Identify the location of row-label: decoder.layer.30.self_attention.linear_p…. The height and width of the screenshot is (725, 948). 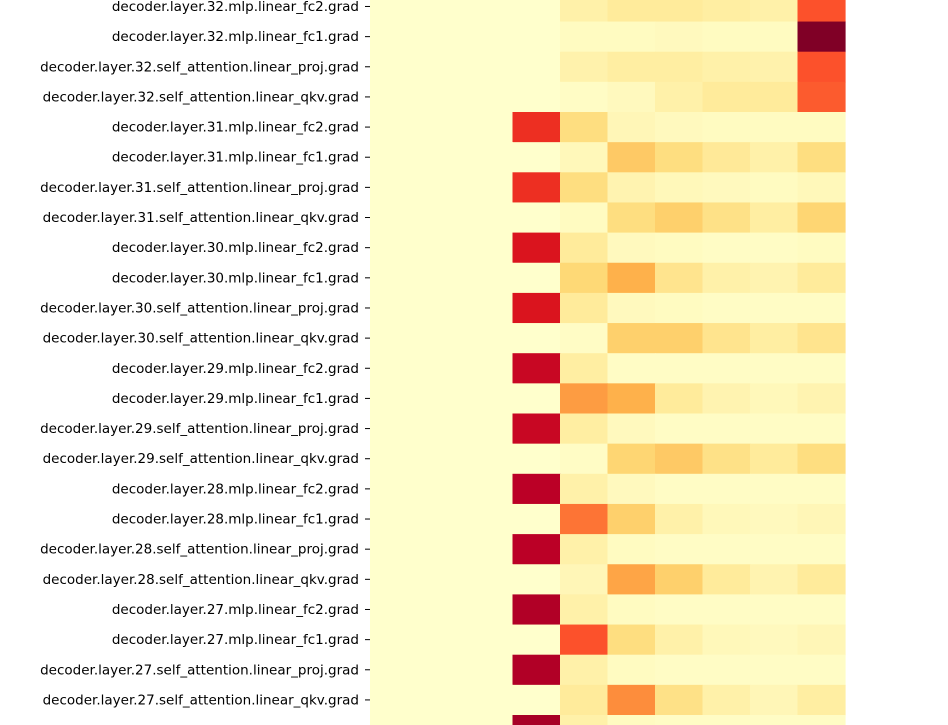
(199, 308).